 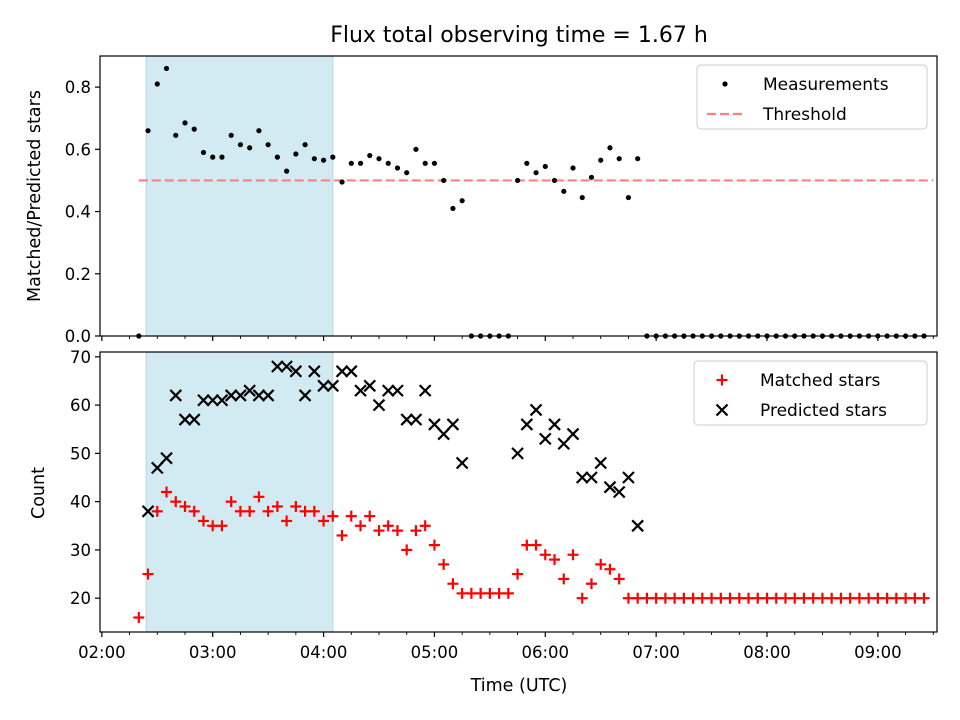 I want to click on bottom-legend-box, so click(x=810, y=393).